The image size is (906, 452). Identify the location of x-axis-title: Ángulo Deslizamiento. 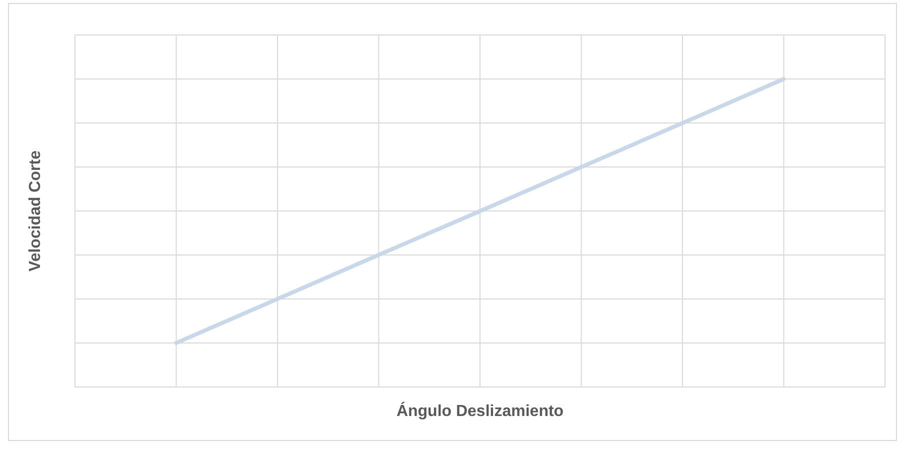
(480, 410).